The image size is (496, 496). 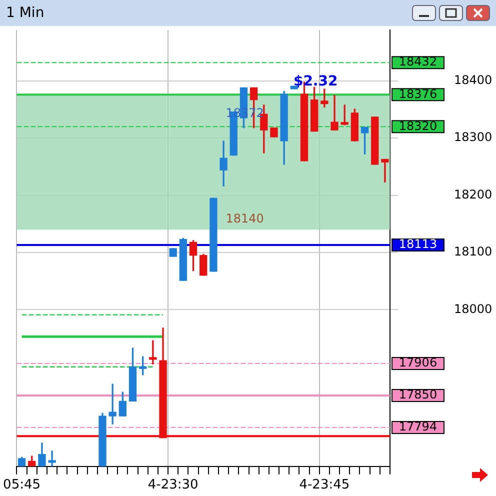 I want to click on ref-line-label: 18376, so click(x=418, y=93).